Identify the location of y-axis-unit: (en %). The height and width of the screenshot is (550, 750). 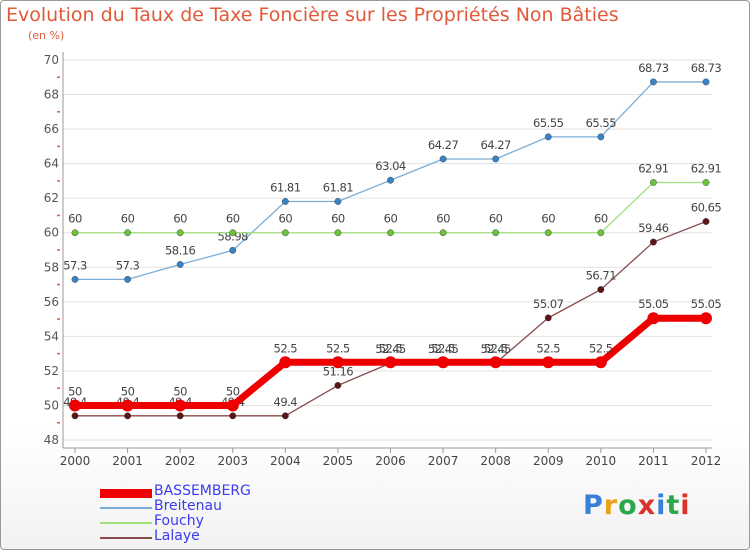
(46, 35).